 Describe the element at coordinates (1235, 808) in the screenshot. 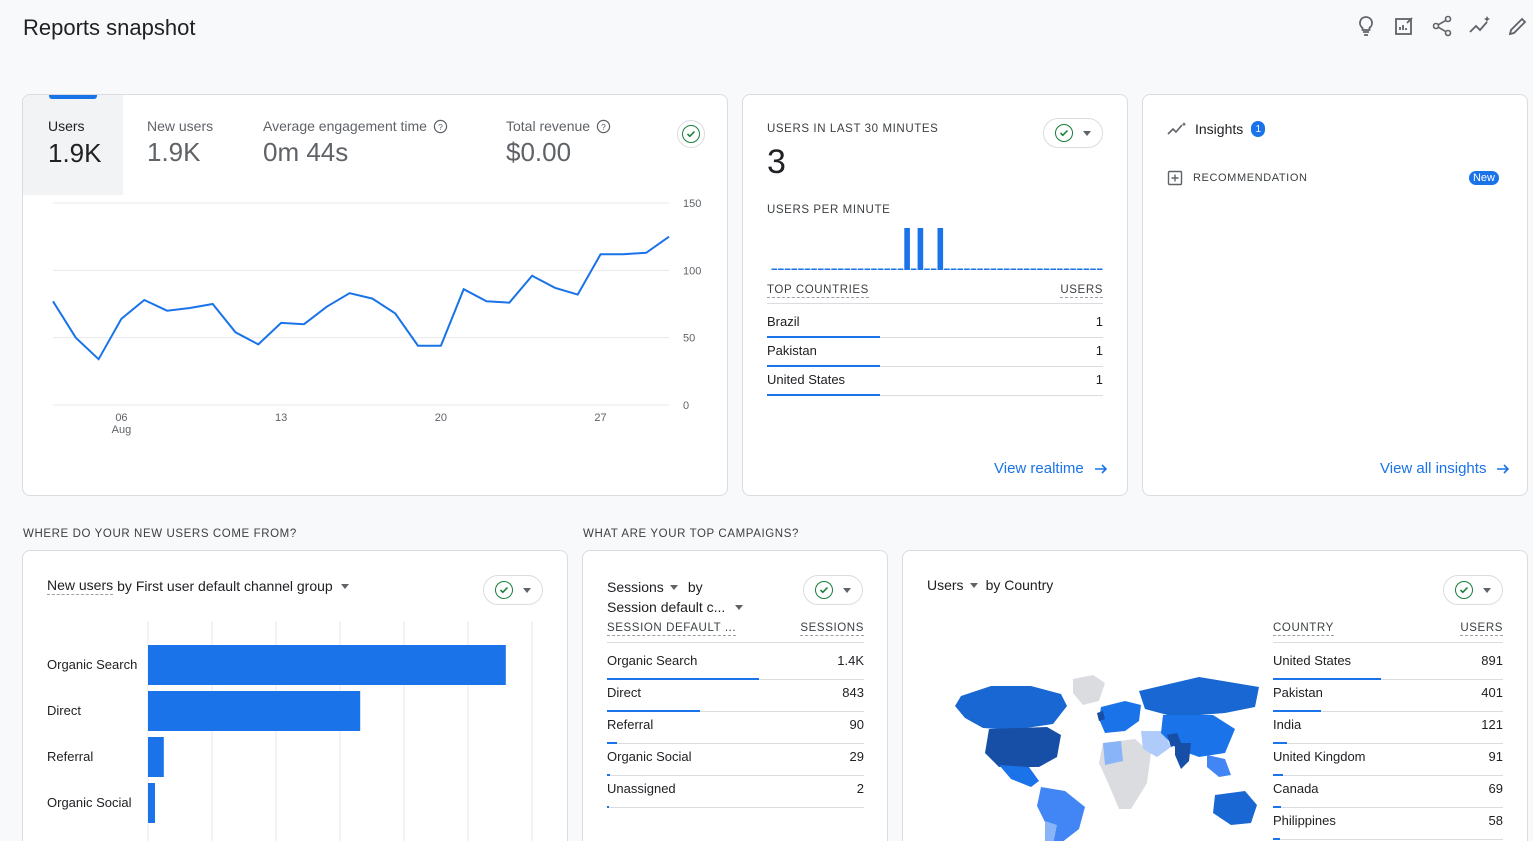

I see `map-region-australia` at that location.